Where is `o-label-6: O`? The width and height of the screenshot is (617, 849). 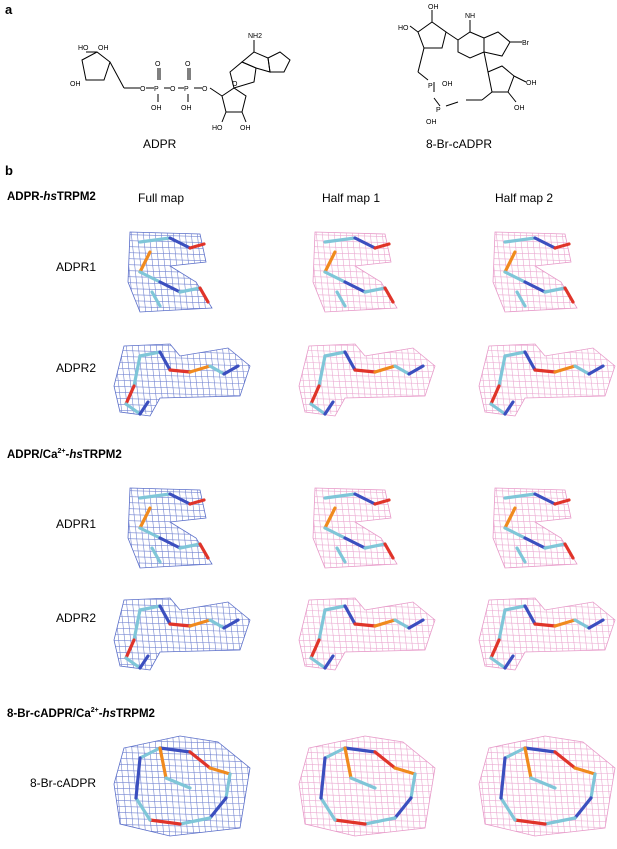
o-label-6: O is located at coordinates (235, 84).